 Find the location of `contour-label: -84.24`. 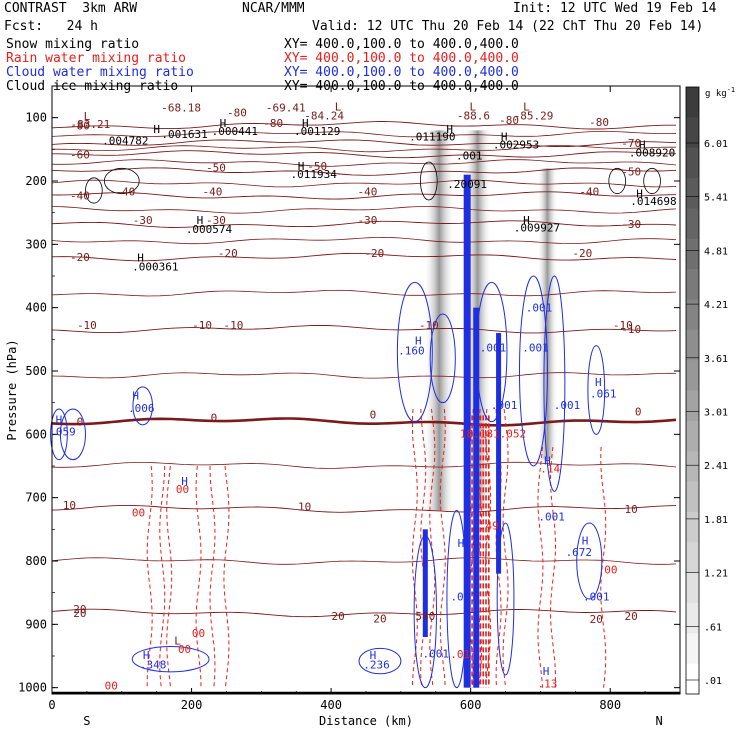

contour-label: -84.24 is located at coordinates (324, 116).